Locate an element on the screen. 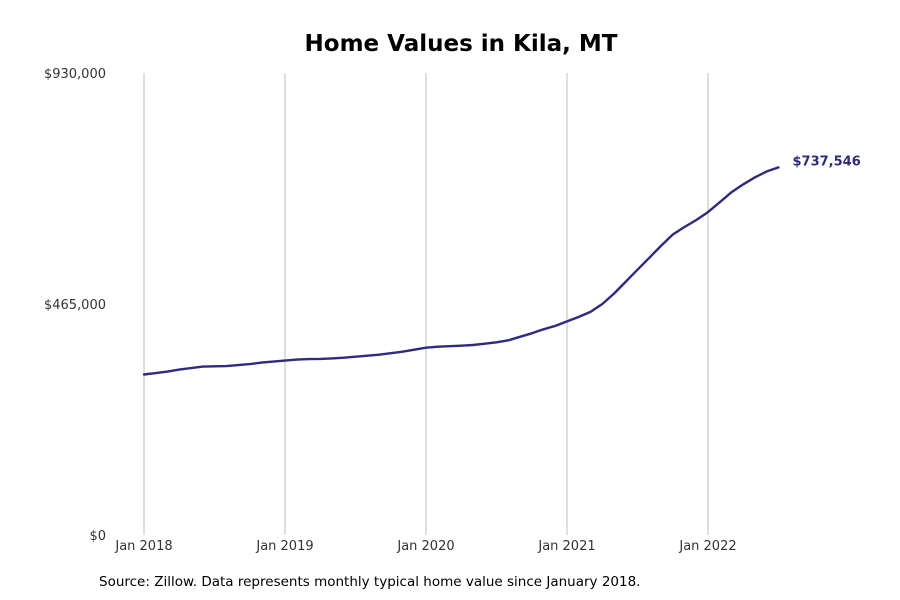 This screenshot has height=600, width=900. end-value-label: $737,546 is located at coordinates (827, 162).